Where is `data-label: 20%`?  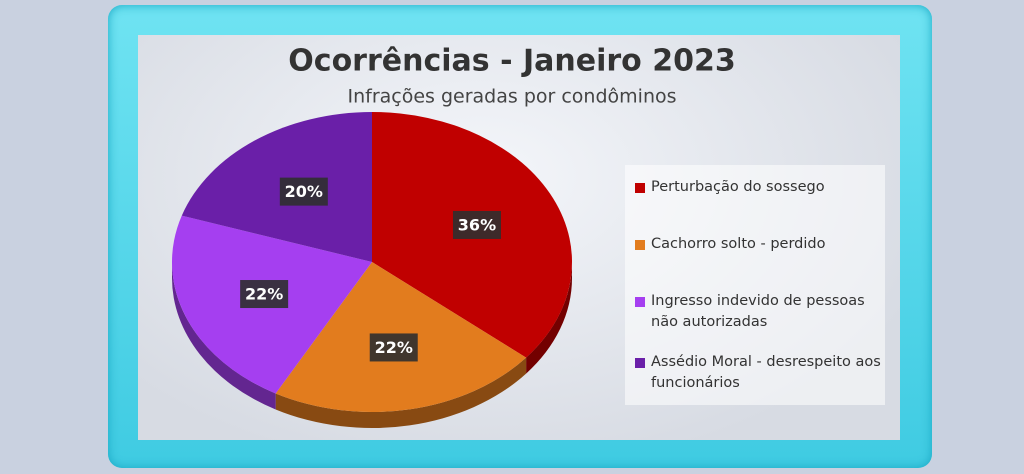 data-label: 20% is located at coordinates (304, 191).